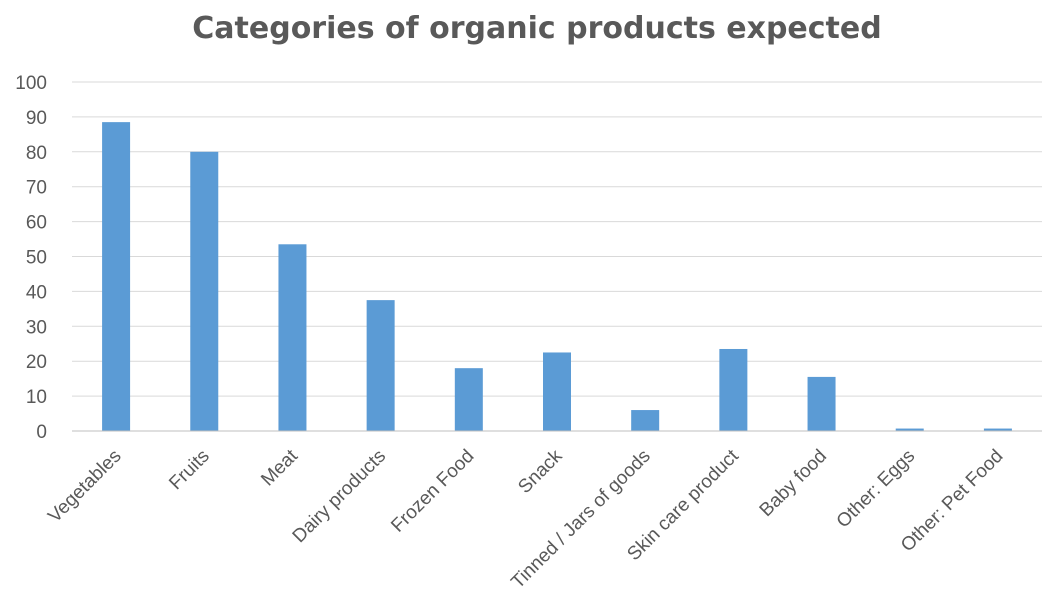 Image resolution: width=1043 pixels, height=612 pixels. Describe the element at coordinates (204, 291) in the screenshot. I see `bar-fruits` at that location.